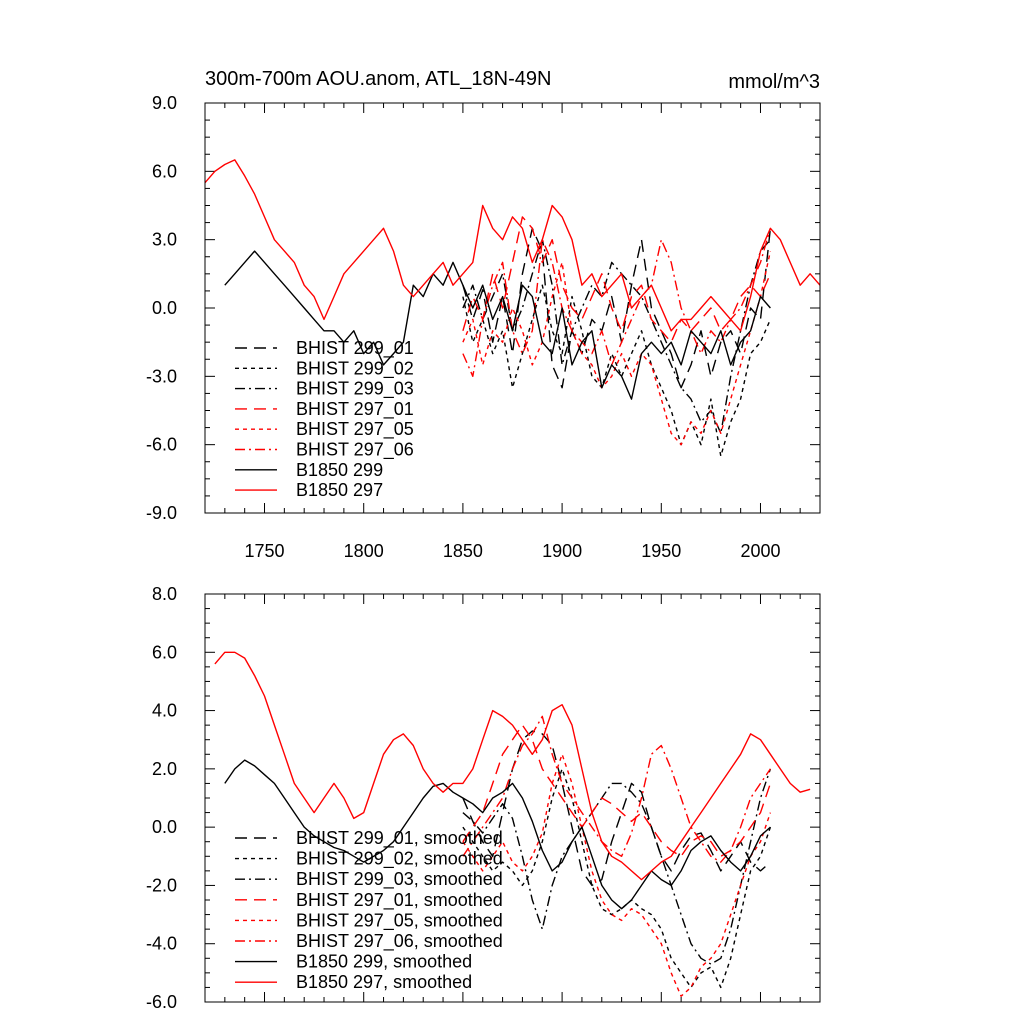 The height and width of the screenshot is (1024, 1024). What do you see at coordinates (399, 920) in the screenshot?
I see `legend-label: BHIST 297_05, smoothed` at bounding box center [399, 920].